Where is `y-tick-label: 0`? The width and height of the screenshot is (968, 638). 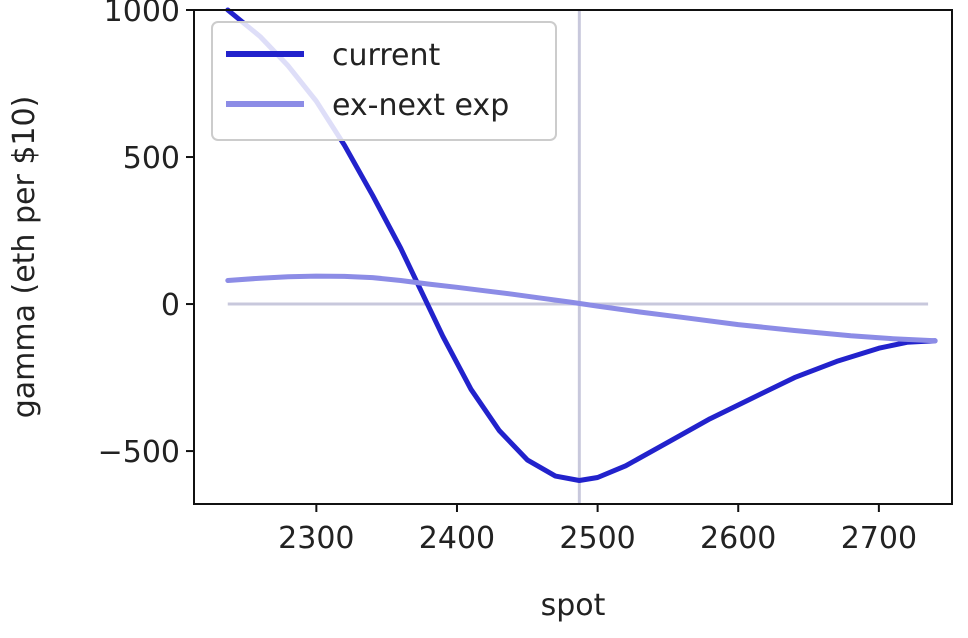
y-tick-label: 0 is located at coordinates (170, 305).